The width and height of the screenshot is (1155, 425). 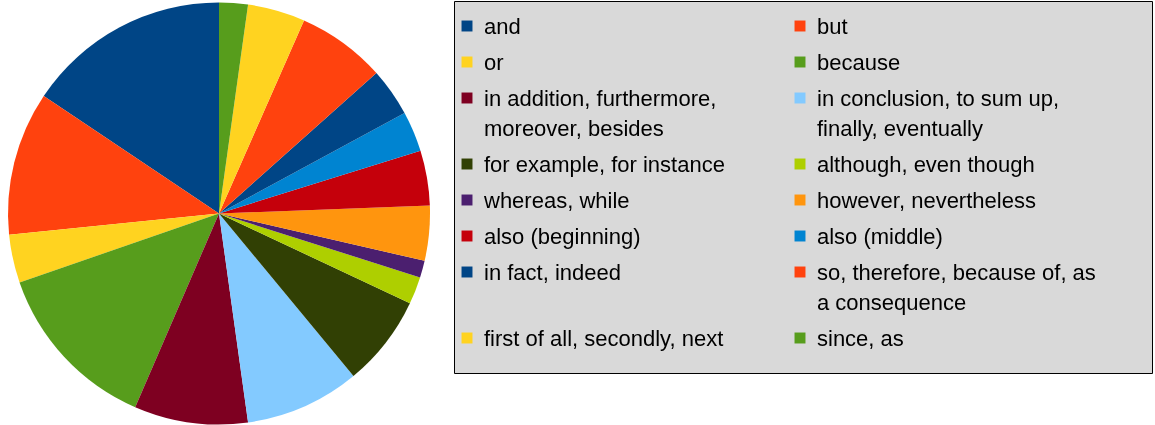 I want to click on legend-label: although, even though, so click(x=926, y=164).